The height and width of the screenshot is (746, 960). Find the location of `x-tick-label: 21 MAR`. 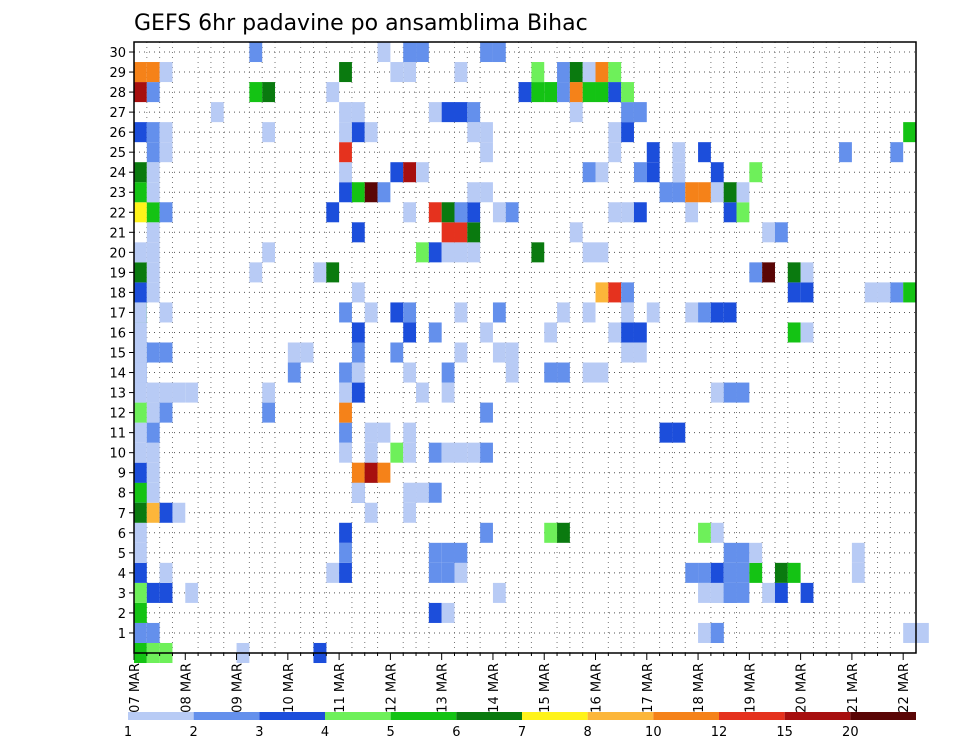

x-tick-label: 21 MAR is located at coordinates (853, 688).